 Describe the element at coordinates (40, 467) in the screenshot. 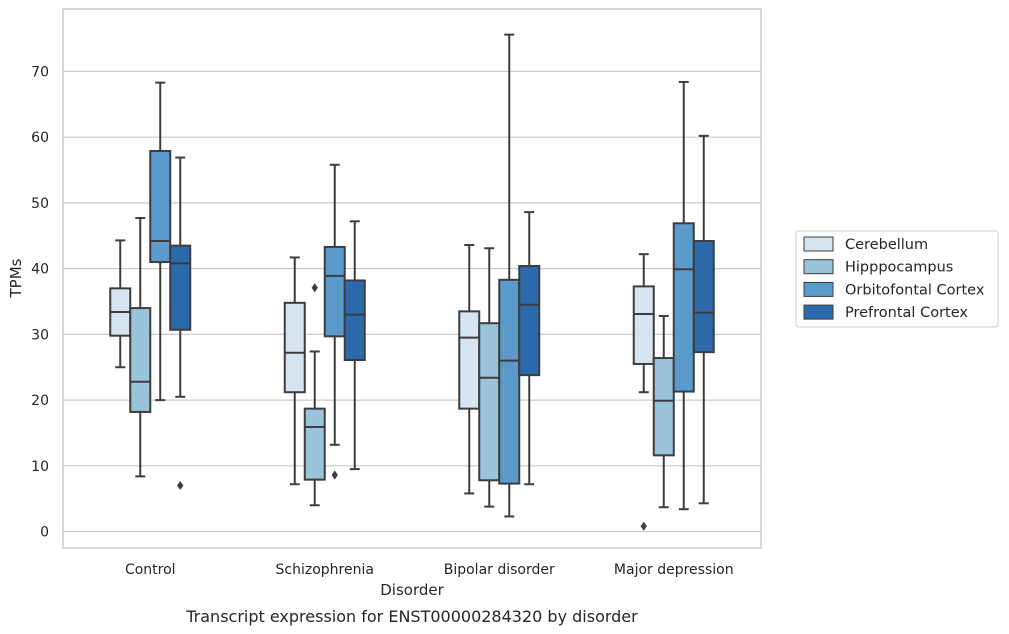

I see `y-tick-label: 10` at that location.